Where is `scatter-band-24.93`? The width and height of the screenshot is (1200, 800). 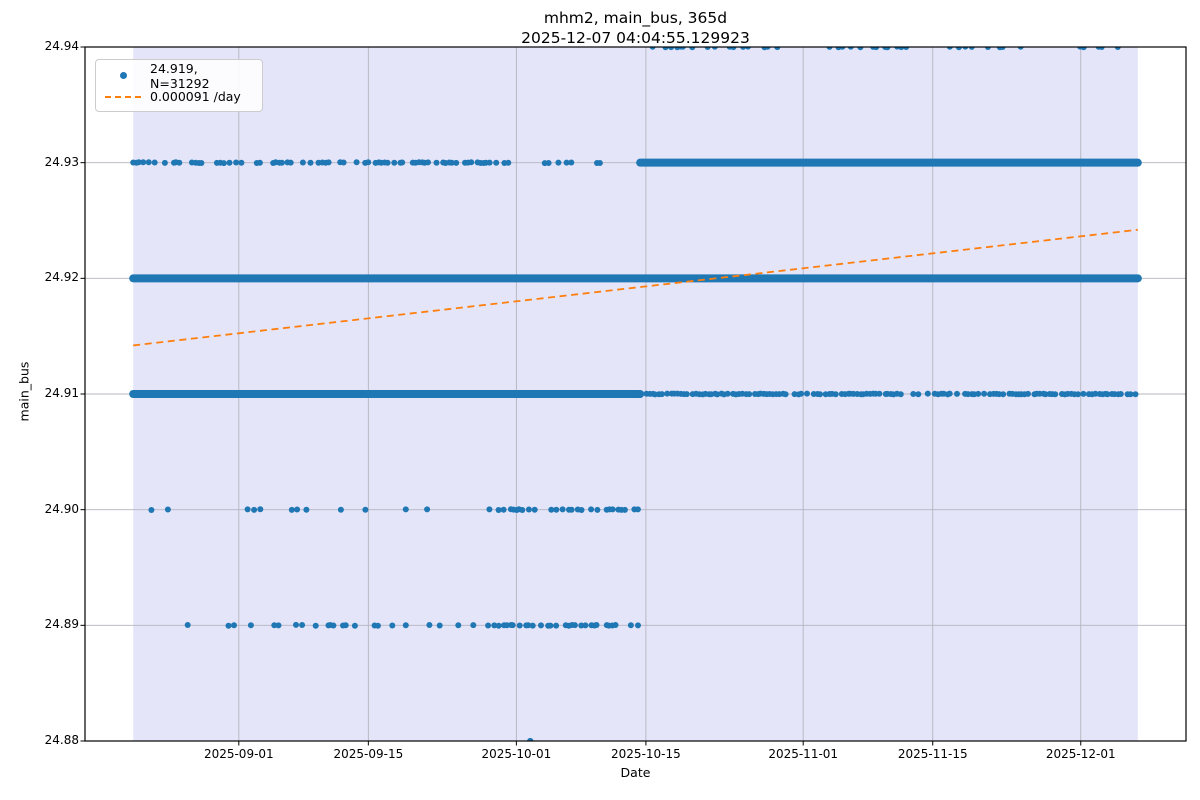
scatter-band-24.93 is located at coordinates (636, 162).